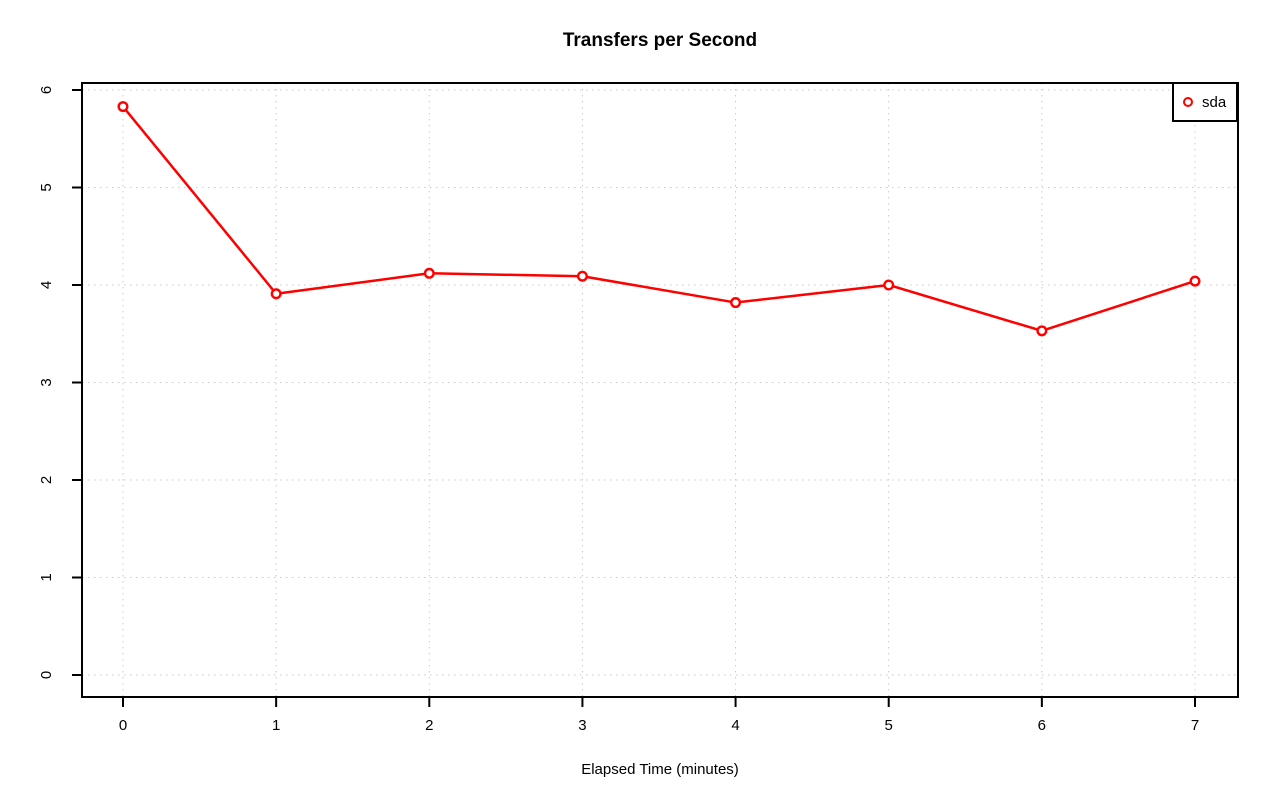 The width and height of the screenshot is (1280, 801). Describe the element at coordinates (735, 725) in the screenshot. I see `x-tick-label: 4` at that location.